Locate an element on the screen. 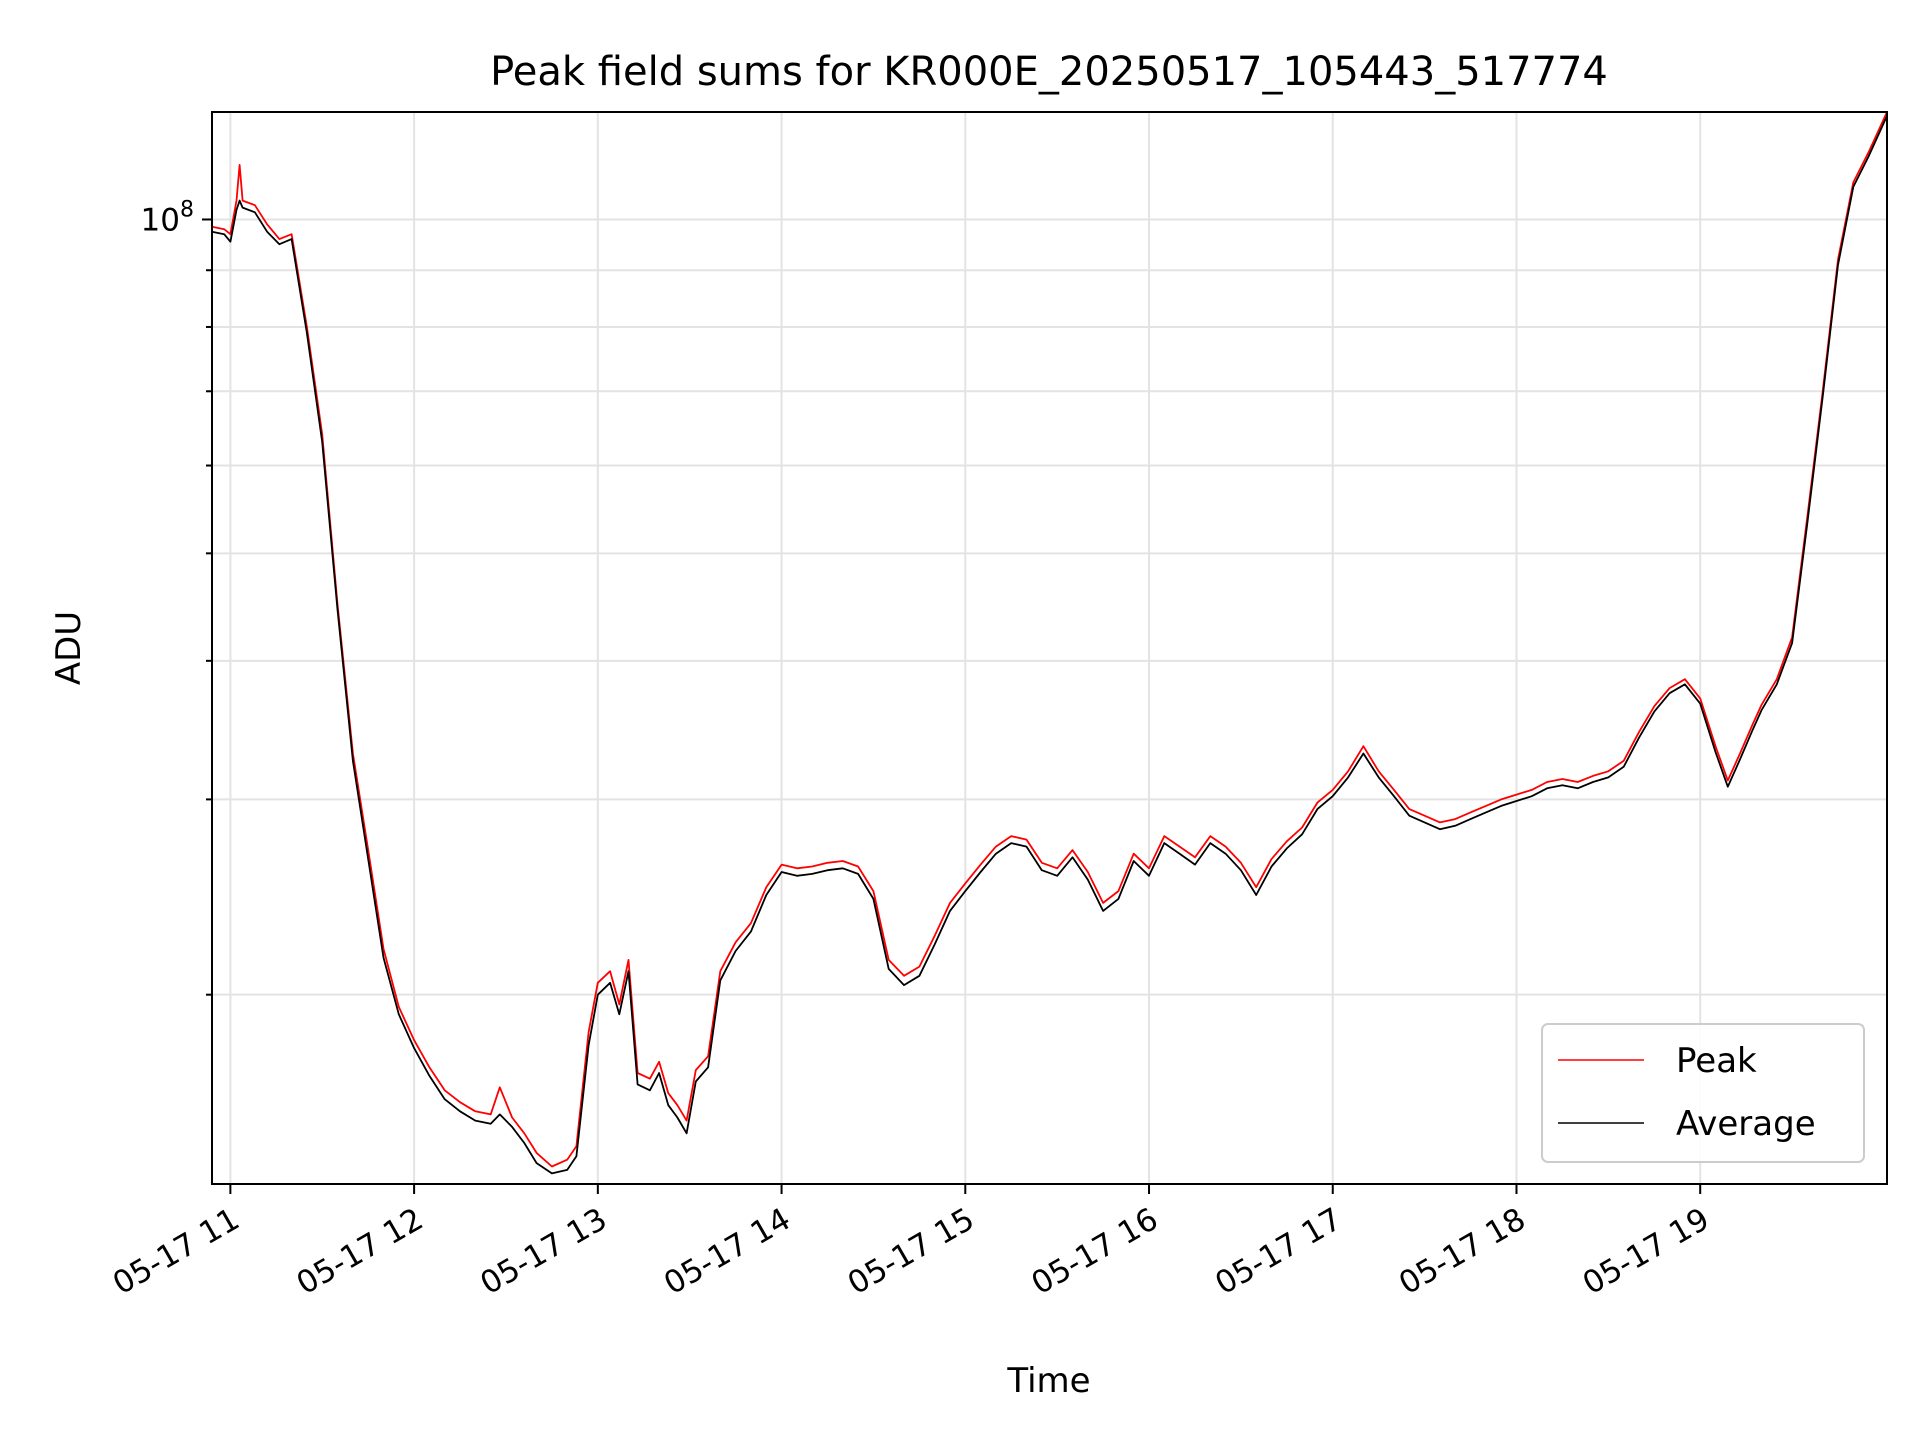  legend-label-peak: Peak is located at coordinates (1716, 1061).